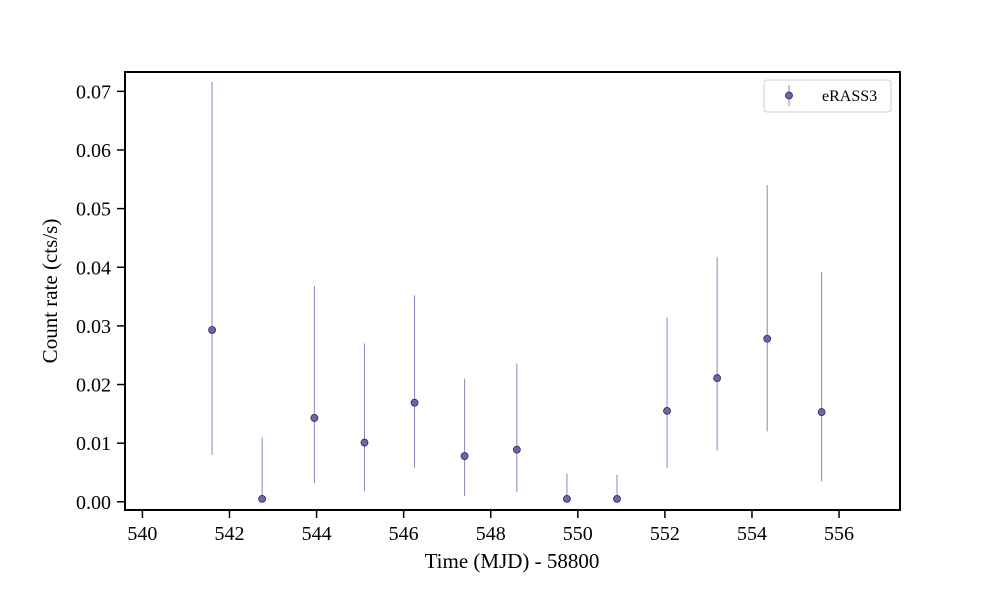 The image size is (1000, 600). What do you see at coordinates (317, 534) in the screenshot?
I see `x-tick-label: 544` at bounding box center [317, 534].